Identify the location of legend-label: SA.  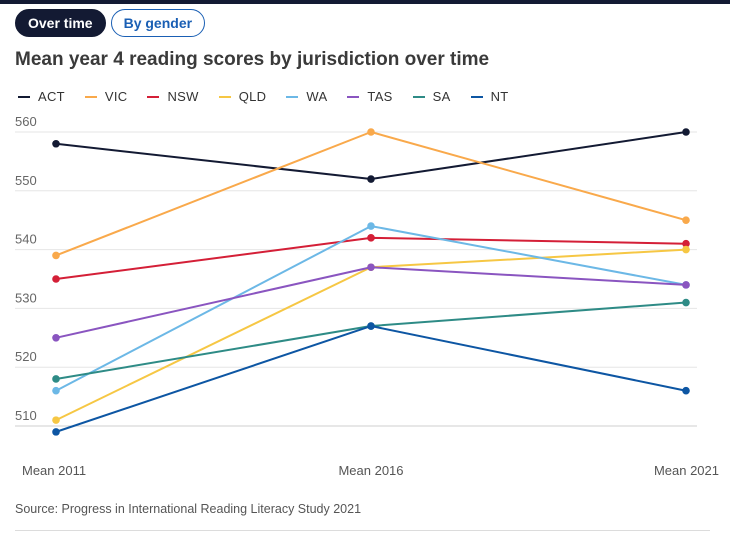
(441, 96).